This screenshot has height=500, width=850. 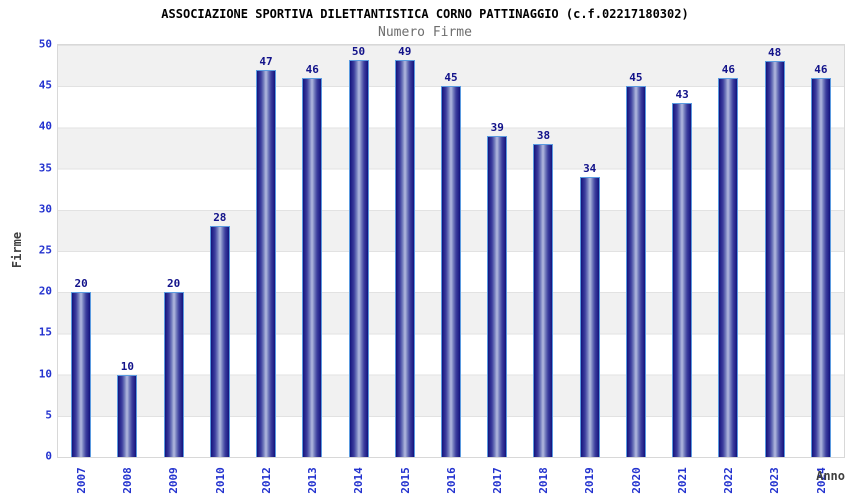 What do you see at coordinates (173, 374) in the screenshot?
I see `bar-2009` at bounding box center [173, 374].